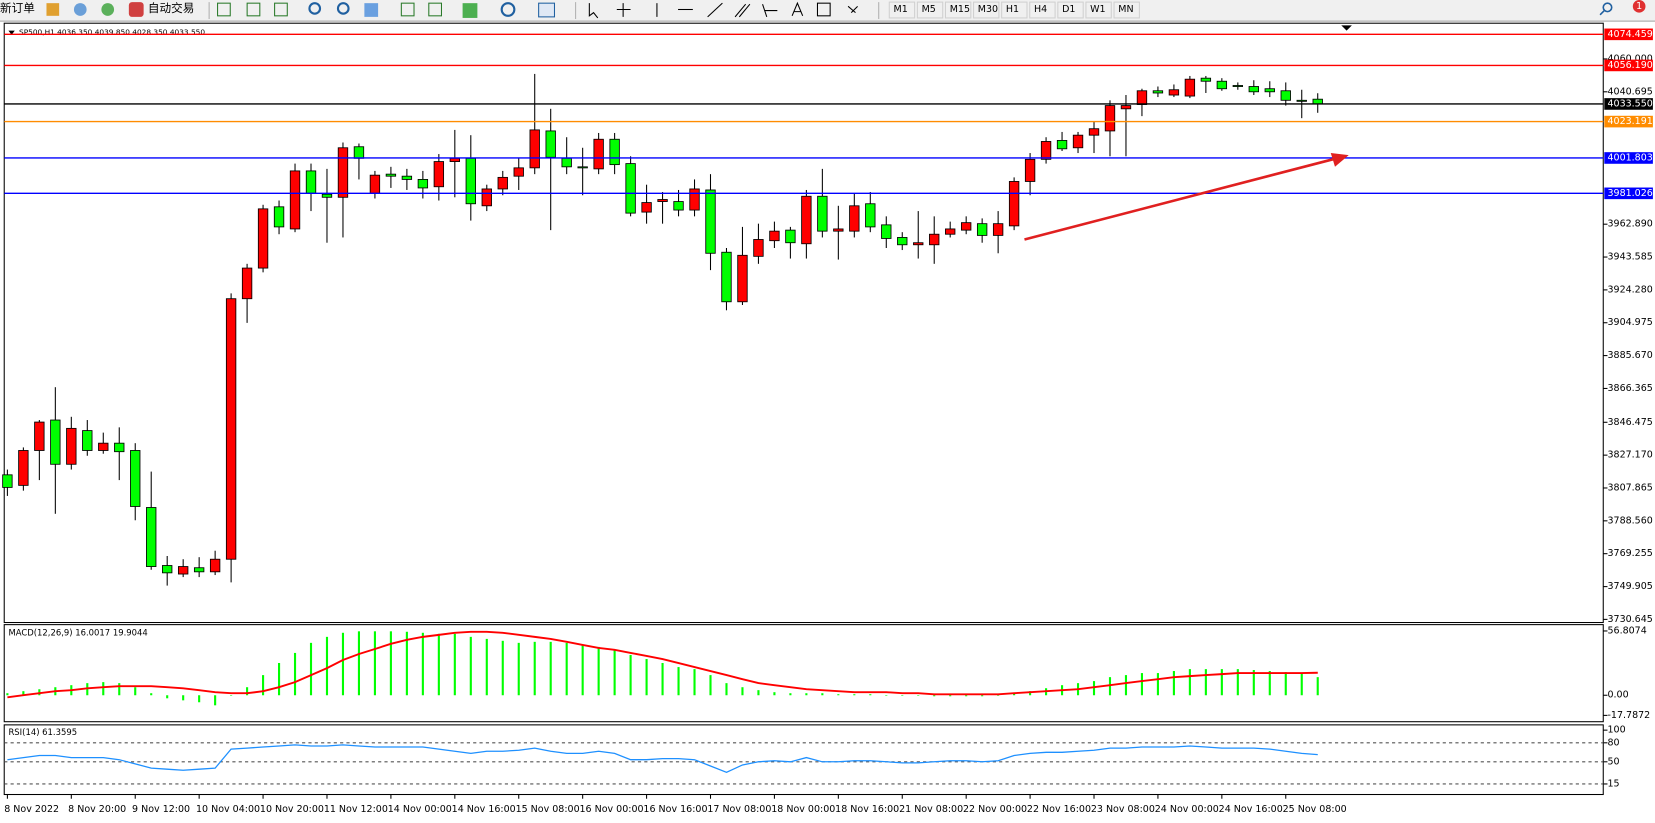 The image size is (1655, 823). I want to click on zoom-in, so click(315, 8).